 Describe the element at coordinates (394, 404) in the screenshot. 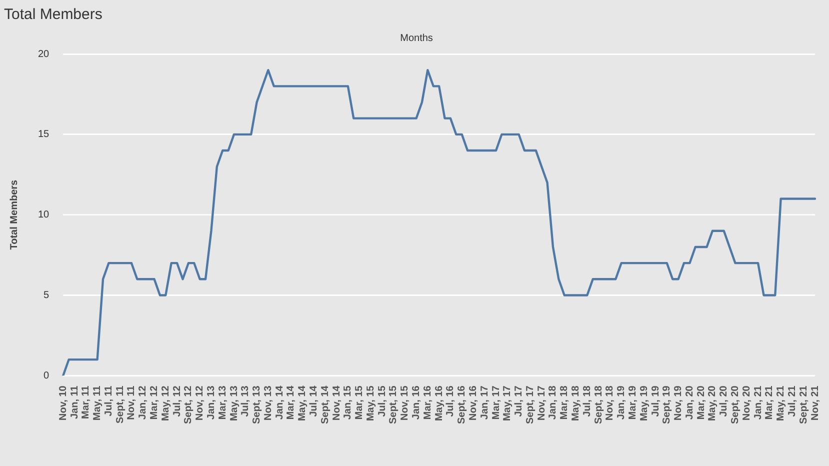

I see `x-tick-label: Sept, 15` at that location.